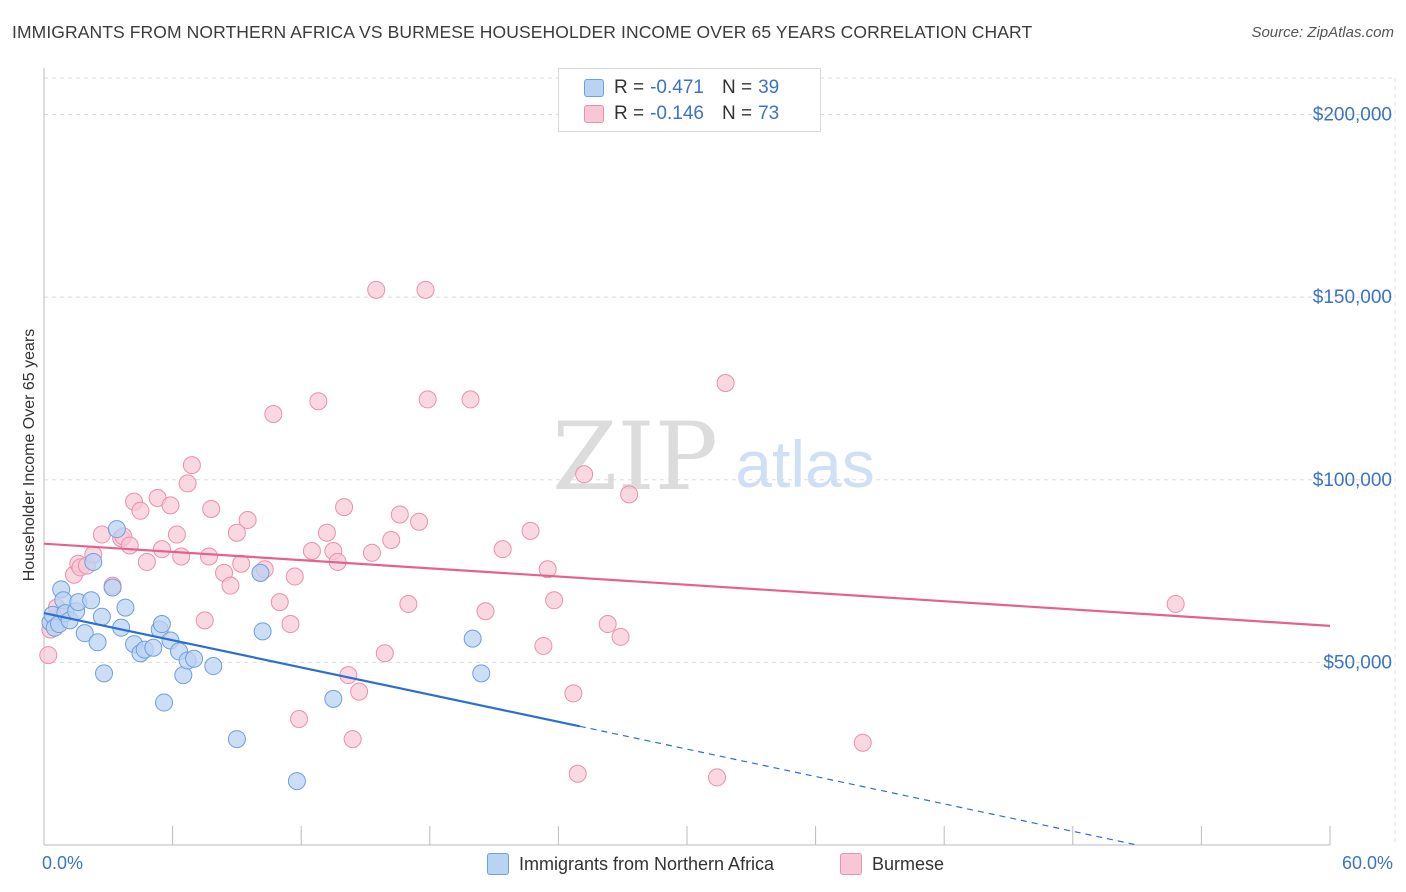  Describe the element at coordinates (1352, 297) in the screenshot. I see `y-tick-label: $150,000` at that location.